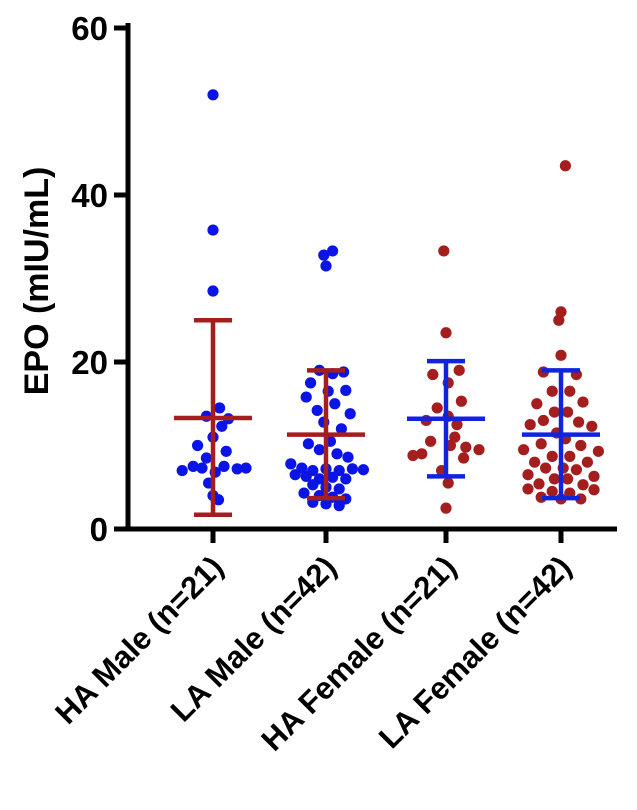 The image size is (637, 810). I want to click on y-tick-label-0: 0, so click(99, 529).